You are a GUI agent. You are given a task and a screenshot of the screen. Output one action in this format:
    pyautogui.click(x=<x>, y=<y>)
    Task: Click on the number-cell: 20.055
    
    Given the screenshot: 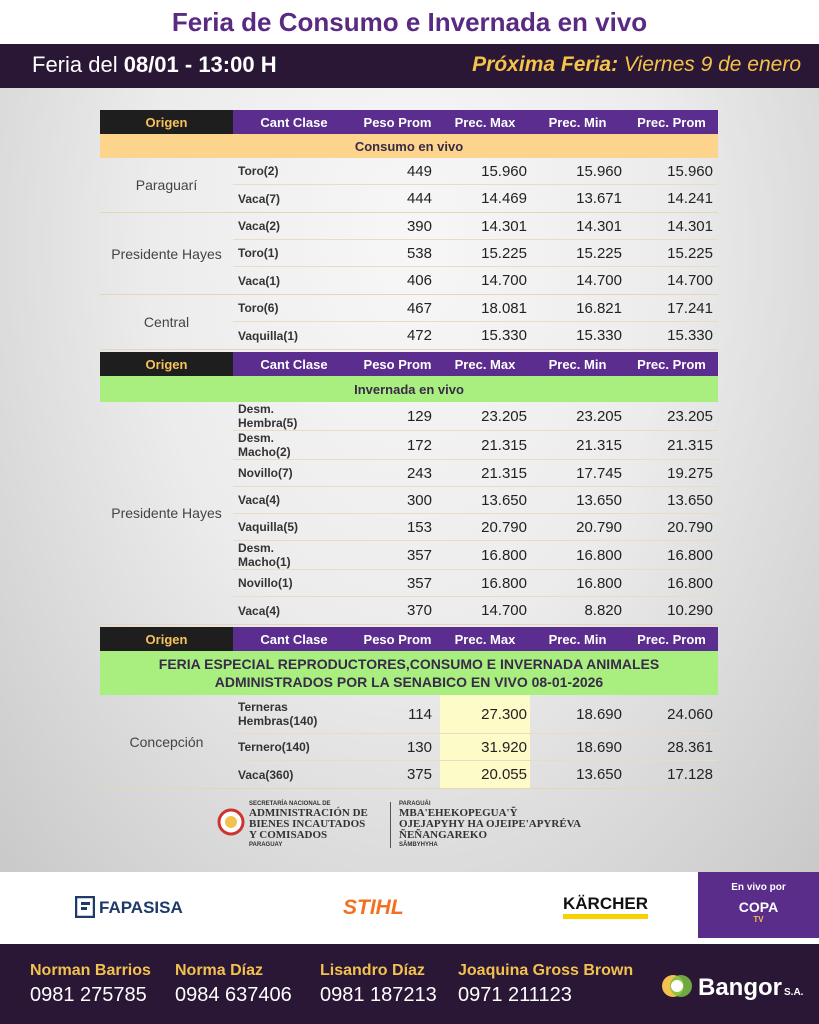 What is the action you would take?
    pyautogui.click(x=485, y=774)
    